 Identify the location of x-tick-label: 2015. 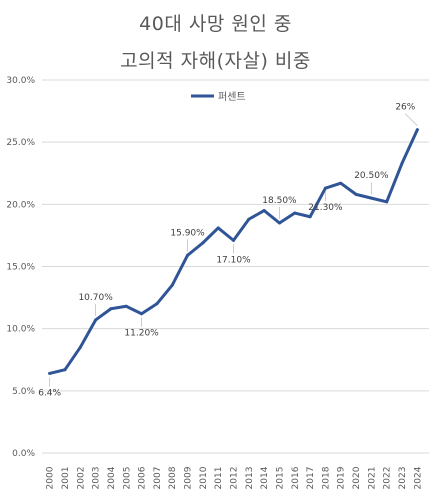
(280, 478).